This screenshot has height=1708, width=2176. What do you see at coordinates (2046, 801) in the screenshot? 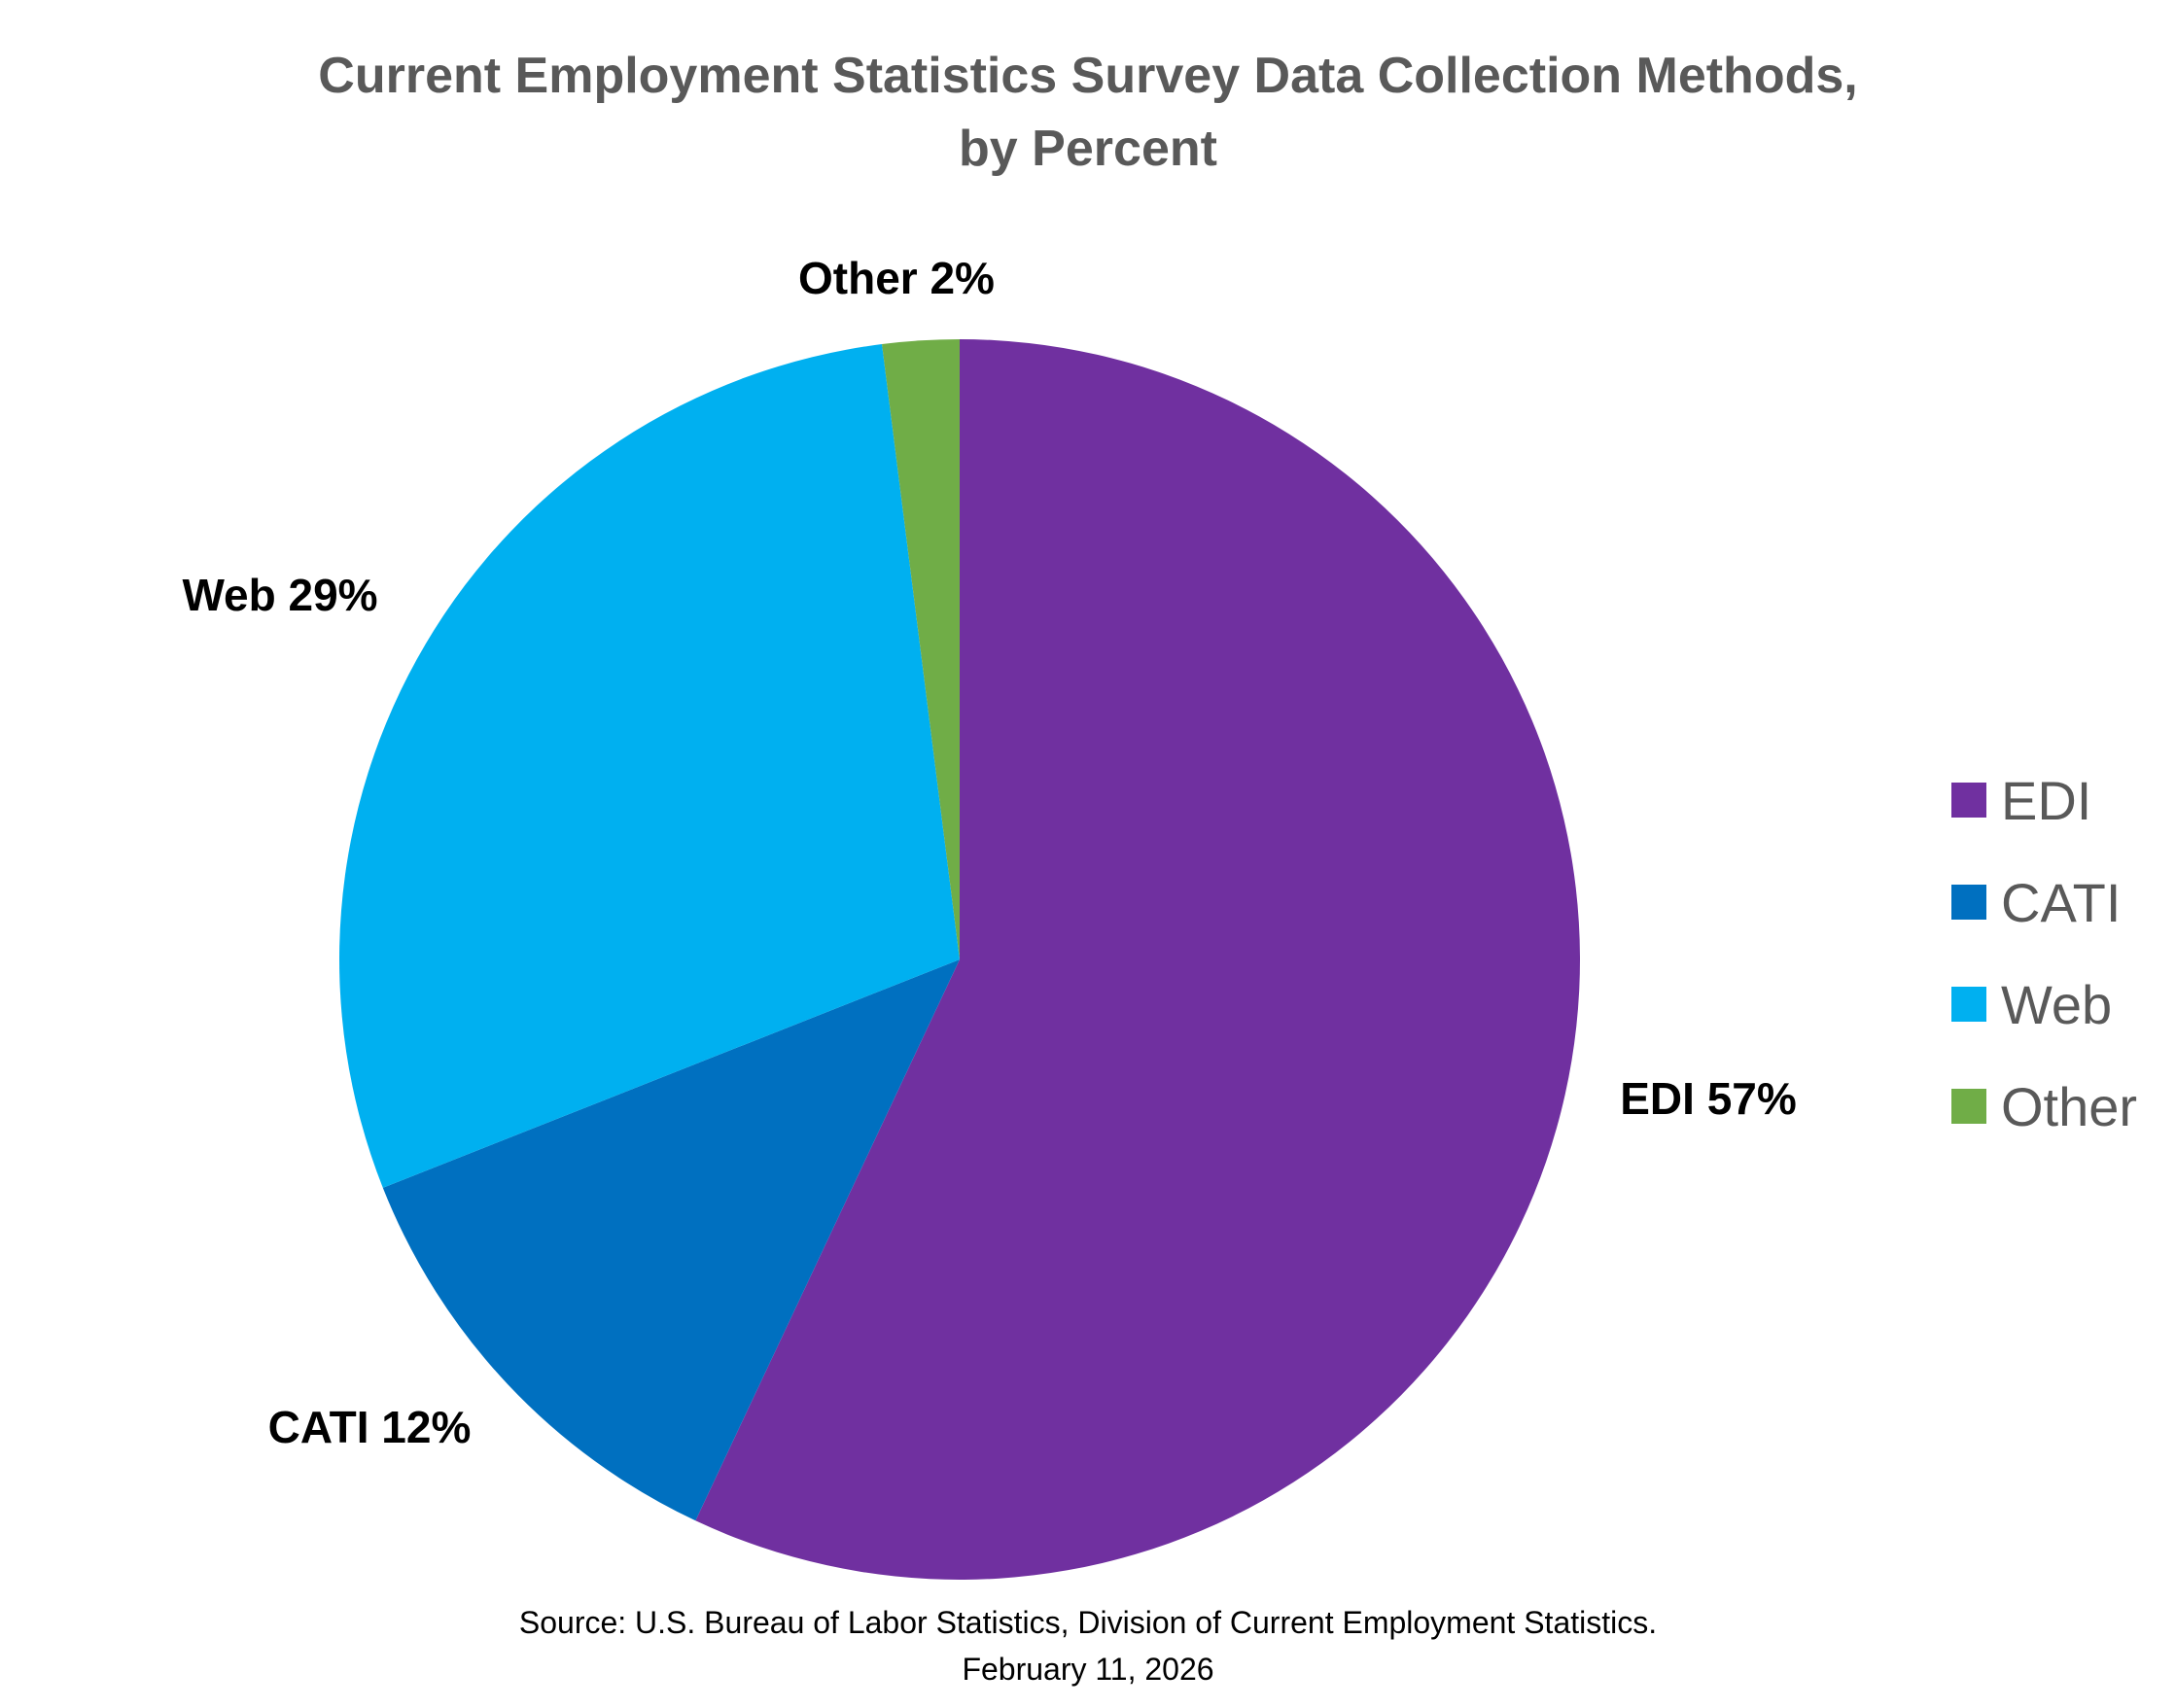
I see `legend-label-edi: EDI` at bounding box center [2046, 801].